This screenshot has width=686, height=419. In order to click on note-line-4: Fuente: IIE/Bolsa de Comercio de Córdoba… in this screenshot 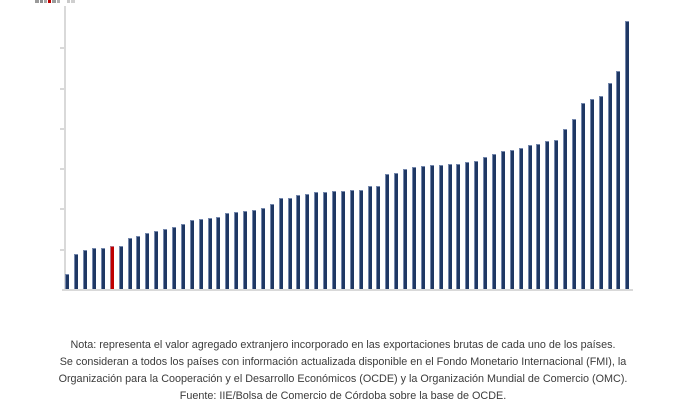, I will do `click(343, 396)`.